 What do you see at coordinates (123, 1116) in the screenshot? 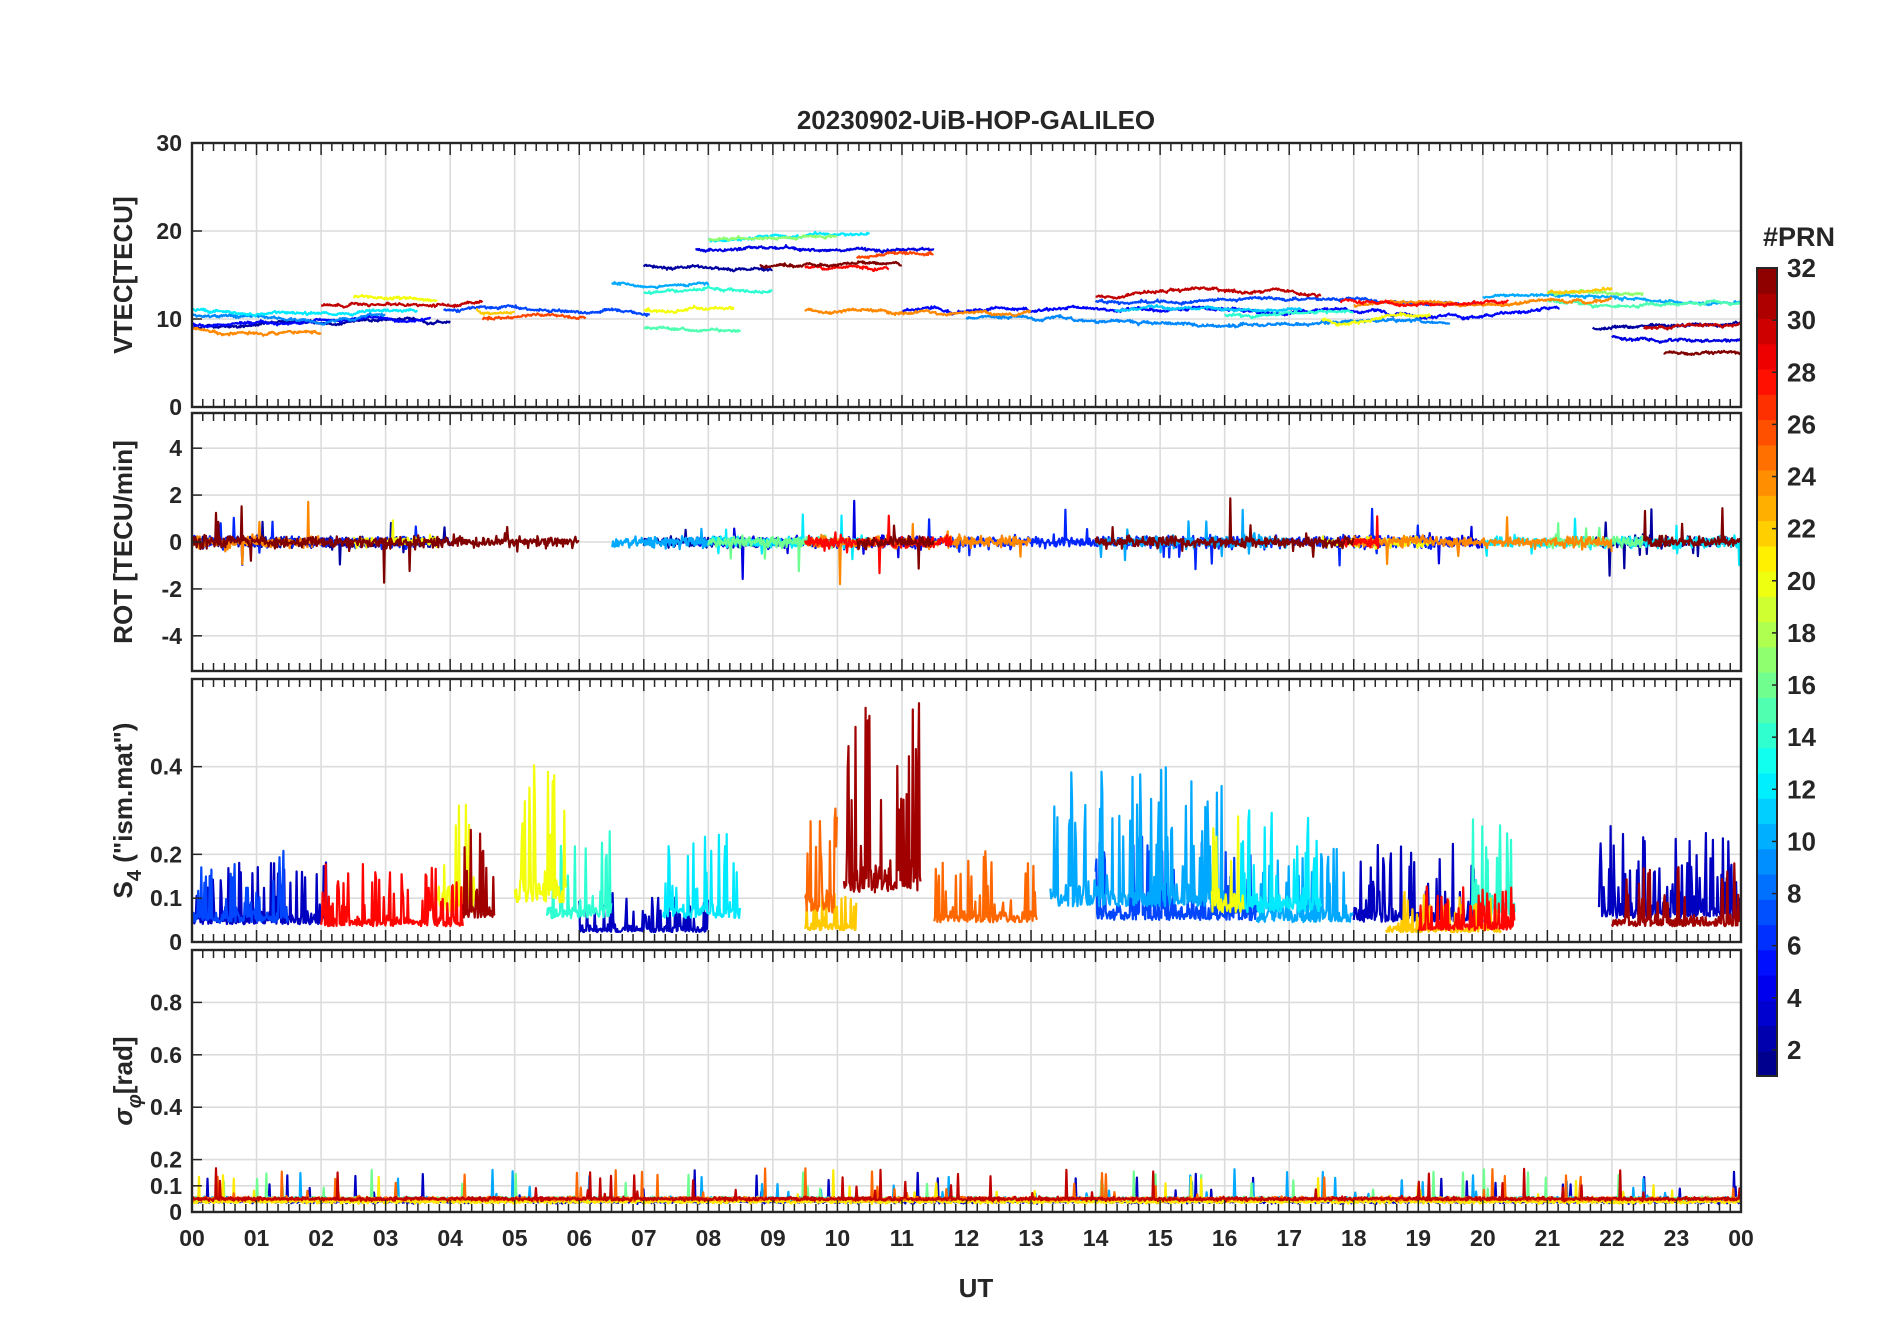
I see `y-axis-title-main: σ` at bounding box center [123, 1116].